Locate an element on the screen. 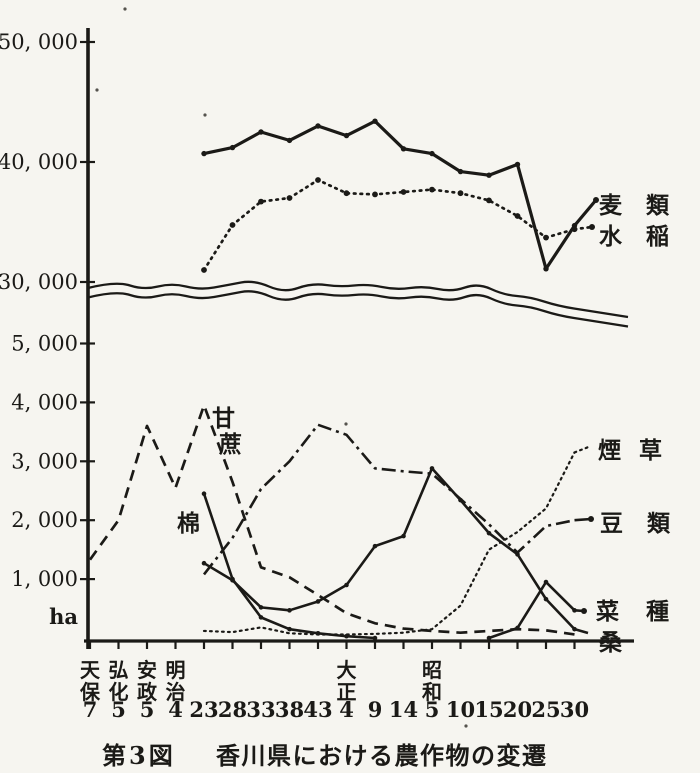 This screenshot has height=773, width=700. x-tick-era-label: 安 is located at coordinates (147, 670).